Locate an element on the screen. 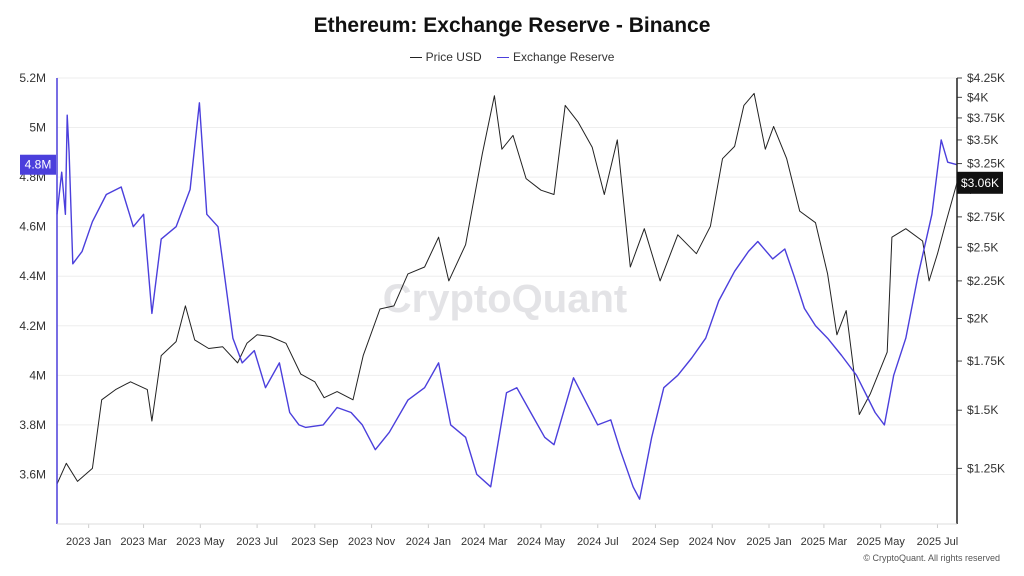 Image resolution: width=1024 pixels, height=576 pixels. legend-swatch-price is located at coordinates (415, 58).